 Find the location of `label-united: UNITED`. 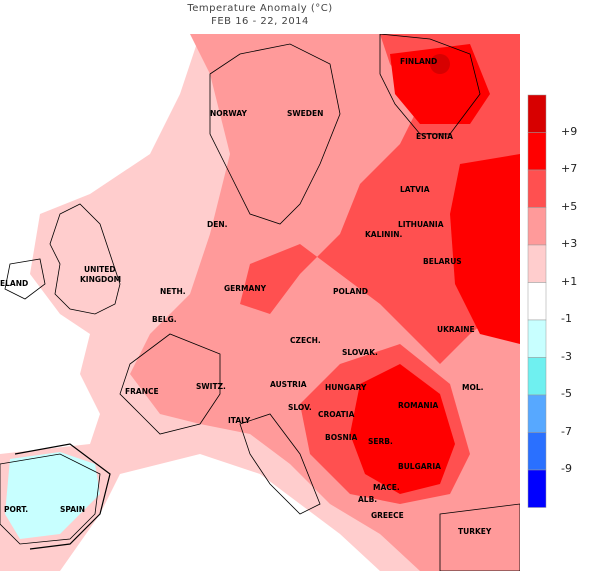

label-united: UNITED is located at coordinates (100, 269).